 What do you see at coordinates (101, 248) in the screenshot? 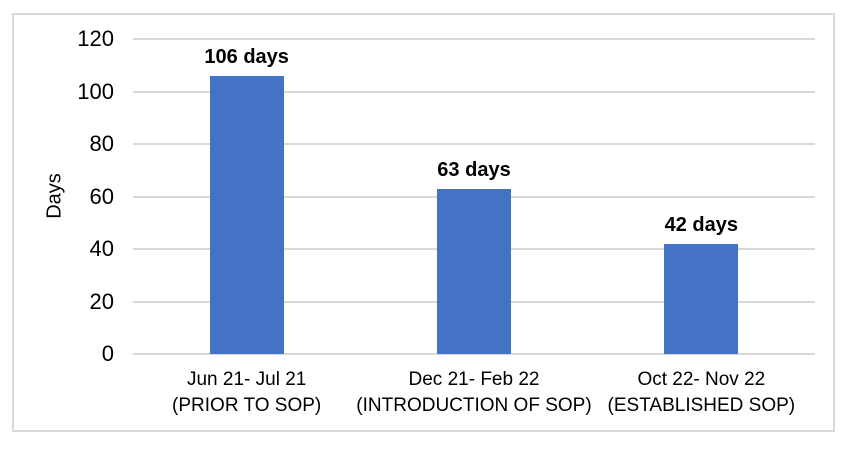
I see `y-tick-label: 40` at bounding box center [101, 248].